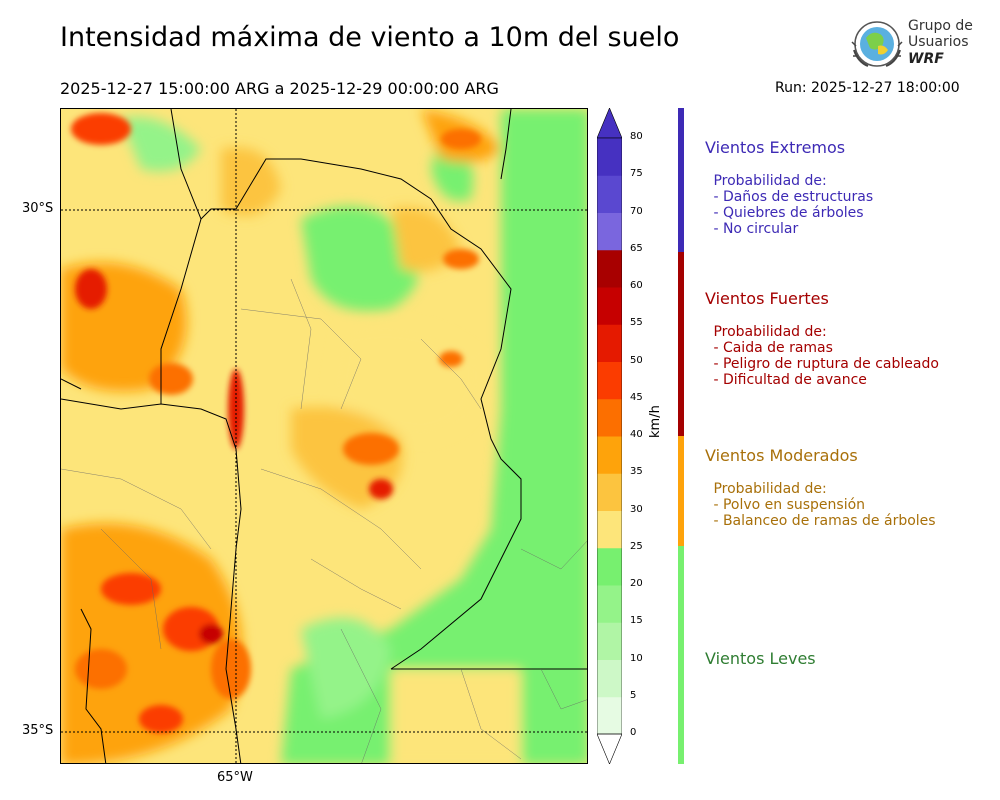 The height and width of the screenshot is (800, 1000). I want to click on colorbar, so click(609, 436).